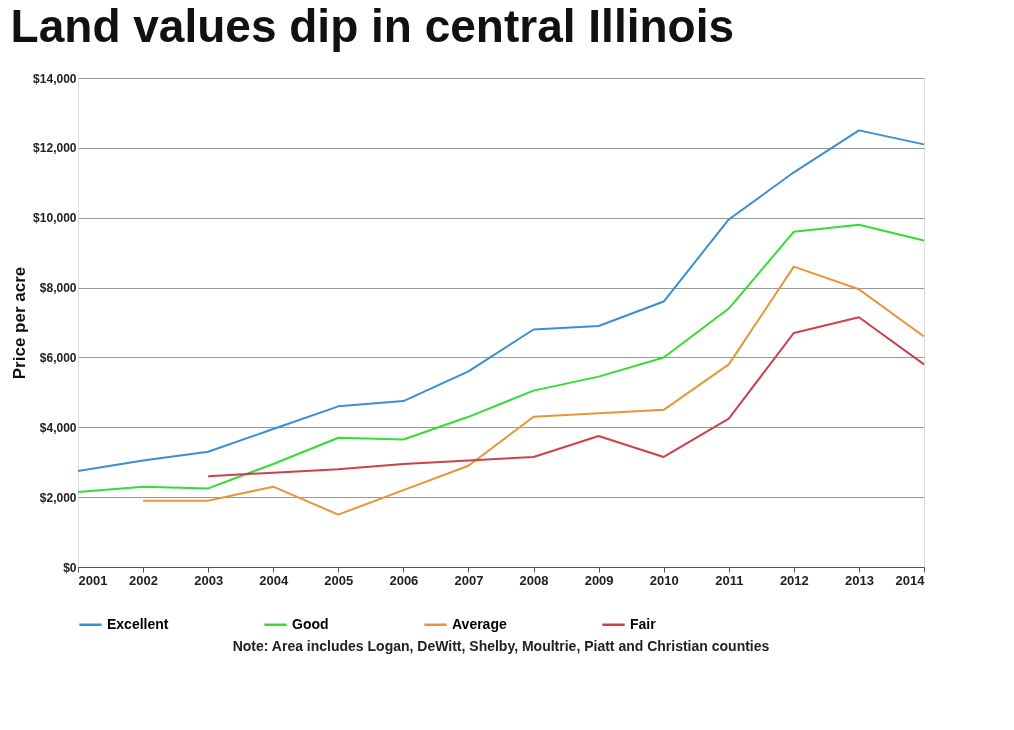 The height and width of the screenshot is (730, 1014). What do you see at coordinates (469, 580) in the screenshot?
I see `x-tick-label: 2007` at bounding box center [469, 580].